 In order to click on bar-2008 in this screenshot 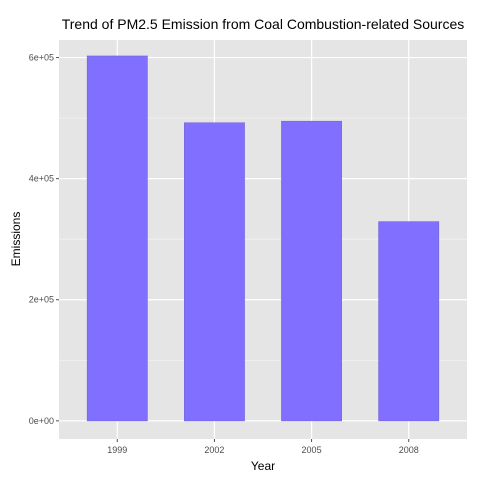, I will do `click(409, 321)`.